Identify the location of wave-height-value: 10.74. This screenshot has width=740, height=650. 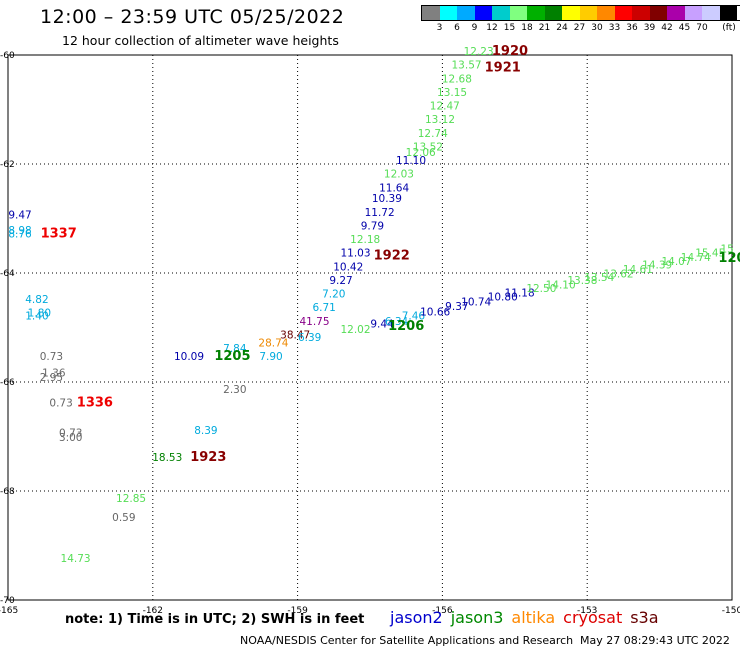
(476, 303).